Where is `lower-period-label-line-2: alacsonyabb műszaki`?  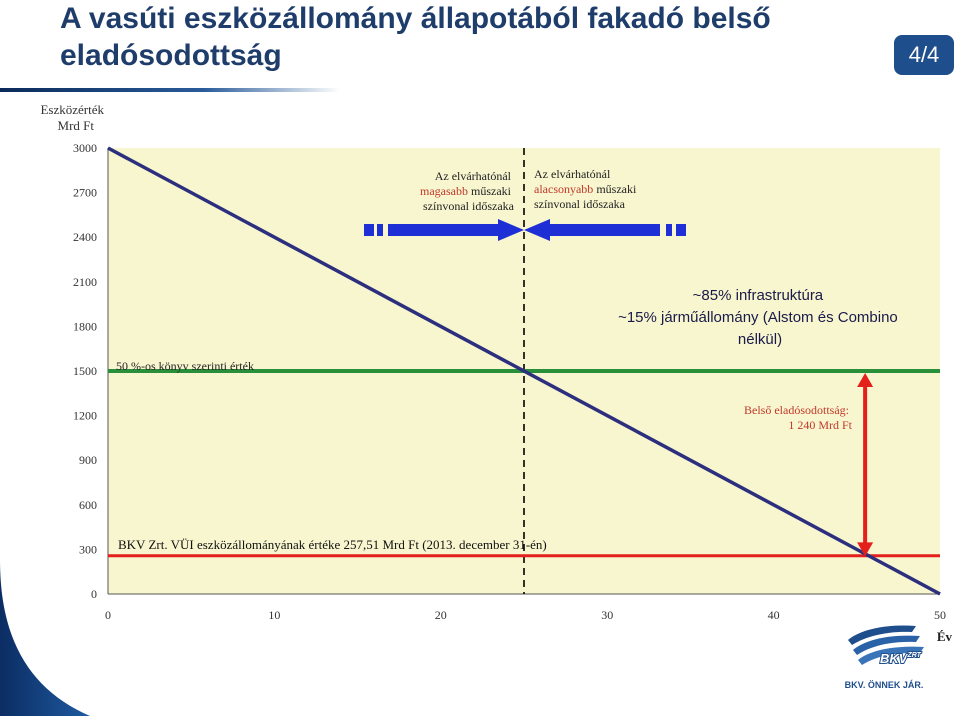
lower-period-label-line-2: alacsonyabb műszaki is located at coordinates (585, 189).